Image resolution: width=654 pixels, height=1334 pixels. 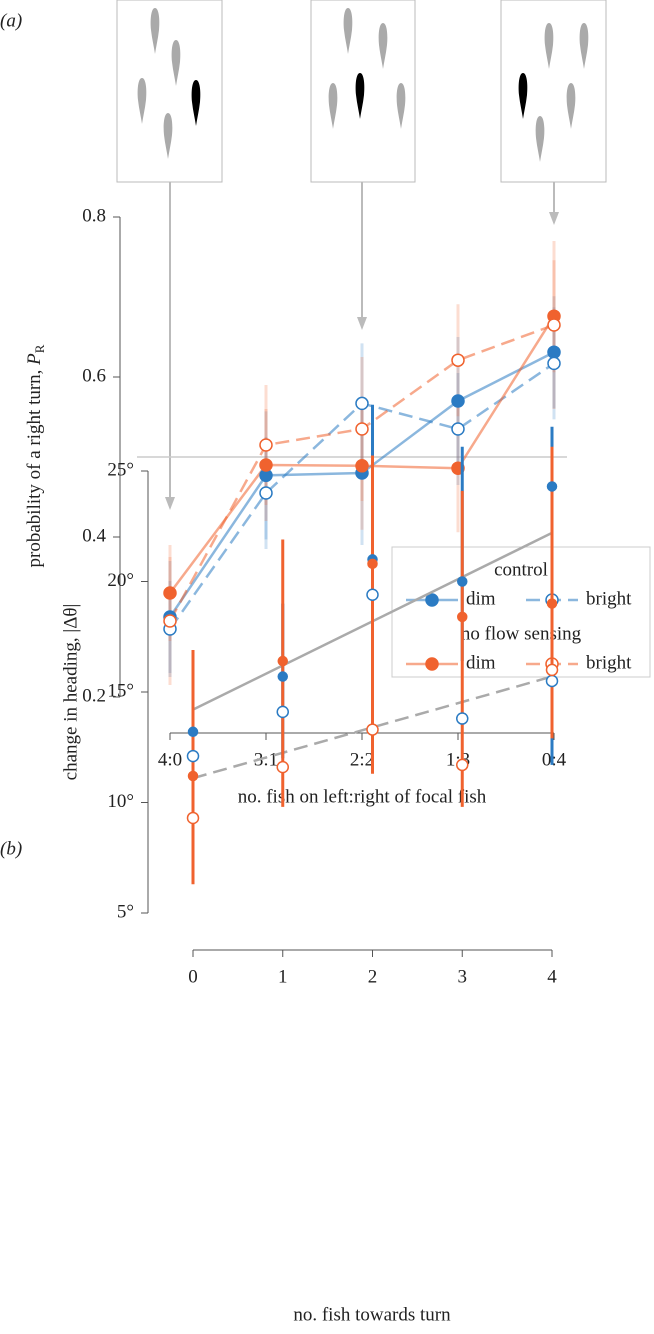 I want to click on y-axis-label: change in heading, |Δθ|, so click(x=70, y=692).